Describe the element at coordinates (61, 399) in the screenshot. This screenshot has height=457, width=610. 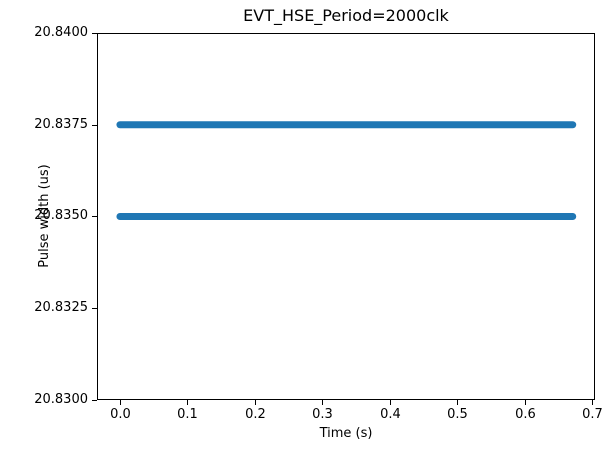
I see `y-tick-label: 20.8300` at that location.